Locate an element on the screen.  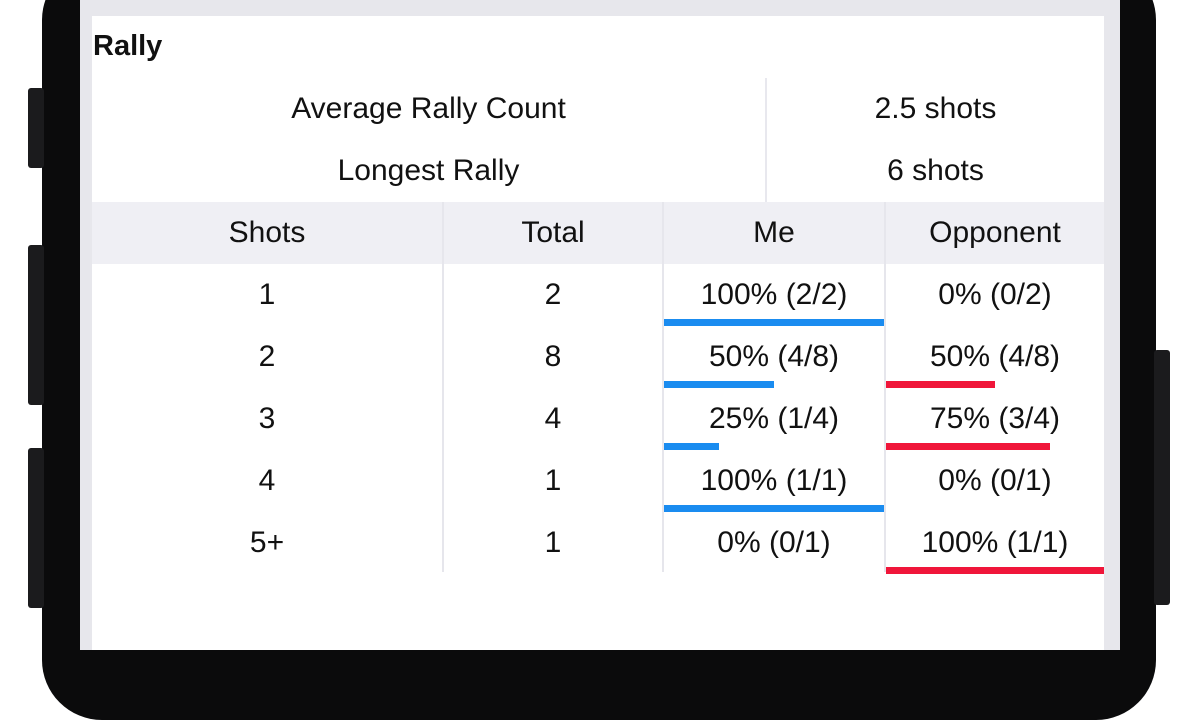
header-shots: Shots is located at coordinates (267, 232).